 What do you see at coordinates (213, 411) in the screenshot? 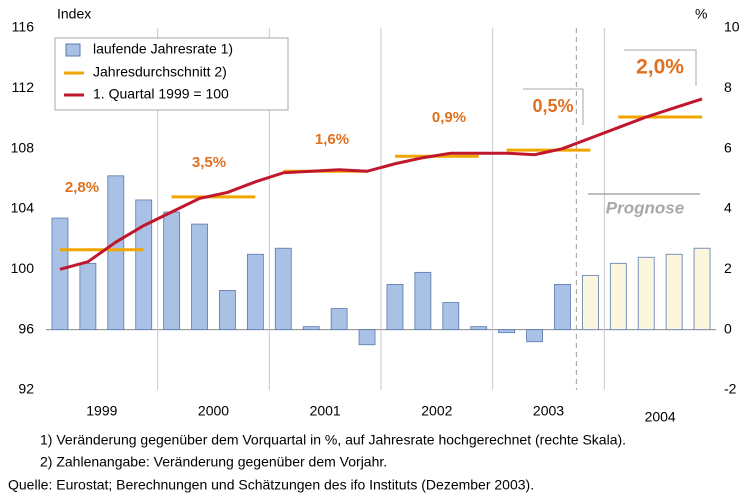
I see `x-tick-label: 2000` at bounding box center [213, 411].